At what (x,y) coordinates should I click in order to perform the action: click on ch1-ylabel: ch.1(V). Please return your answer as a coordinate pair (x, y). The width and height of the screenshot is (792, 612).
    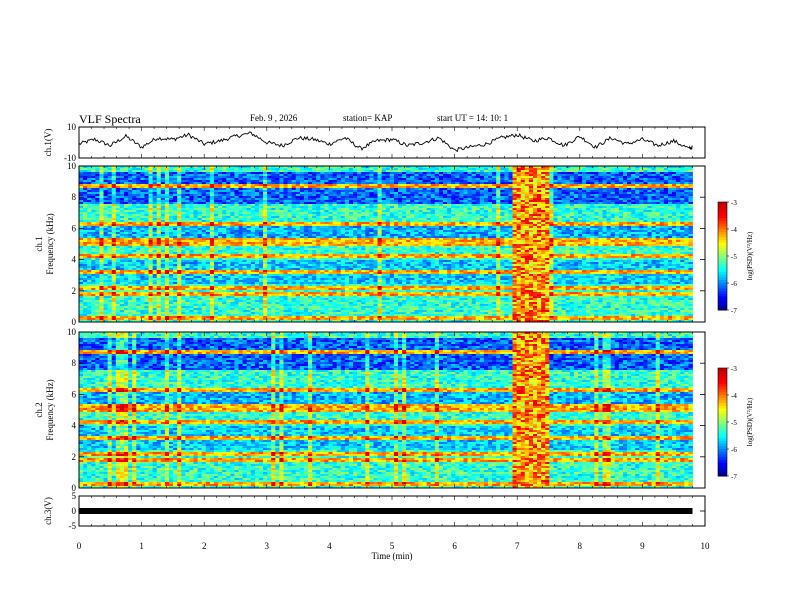
    Looking at the image, I should click on (48, 143).